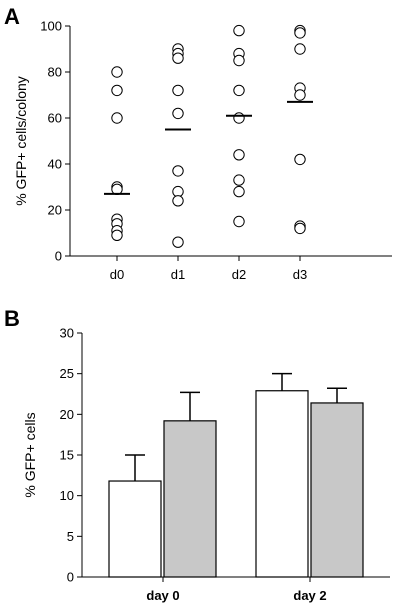  What do you see at coordinates (30, 454) in the screenshot?
I see `y-axis-label: % GFP+ cells` at bounding box center [30, 454].